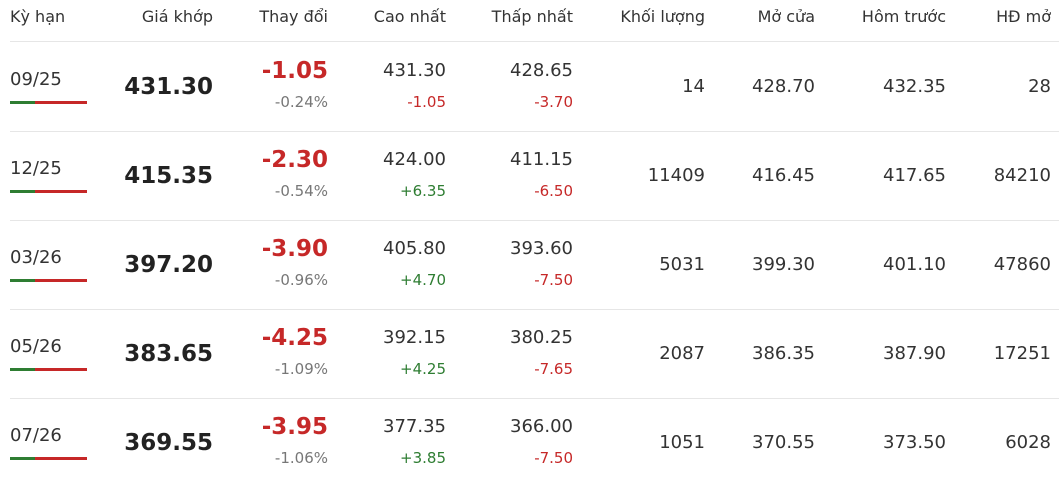 This screenshot has height=479, width=1059. Describe the element at coordinates (783, 442) in the screenshot. I see `open: 370.55` at that location.